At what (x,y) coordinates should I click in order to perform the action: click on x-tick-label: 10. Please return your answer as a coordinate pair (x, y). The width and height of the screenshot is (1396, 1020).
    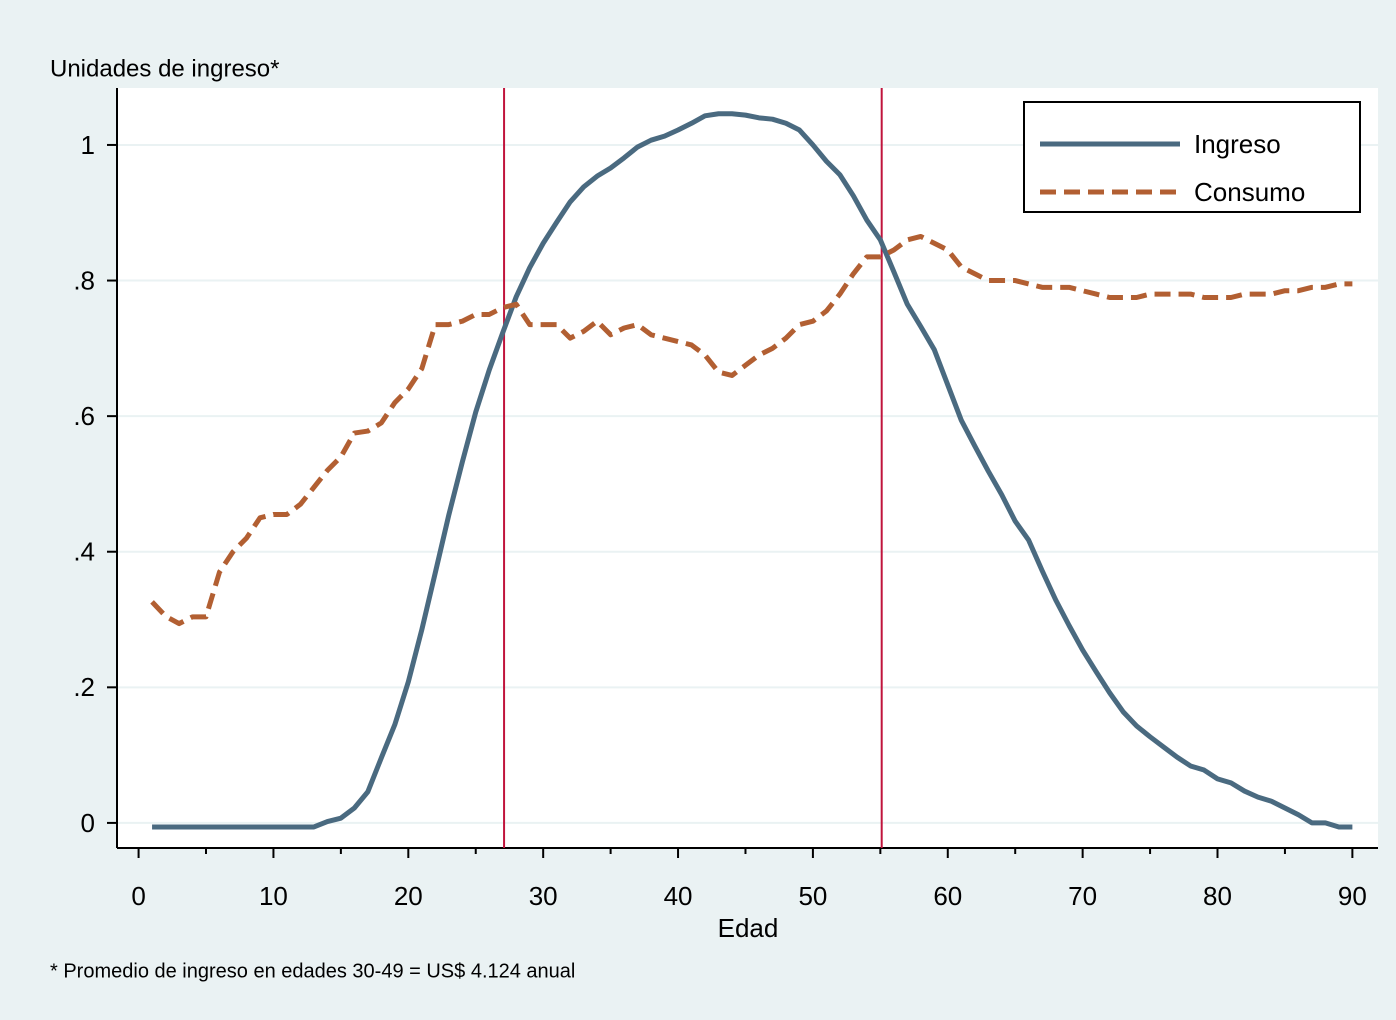
    Looking at the image, I should click on (273, 896).